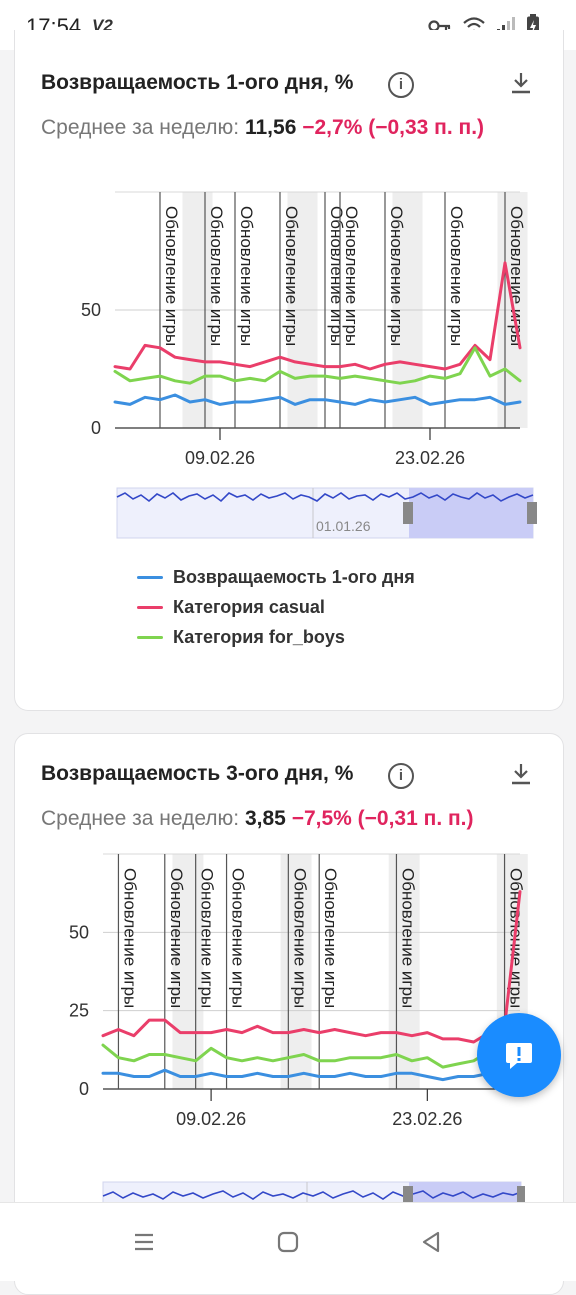 This screenshot has height=1295, width=576. I want to click on home-icon, so click(288, 1242).